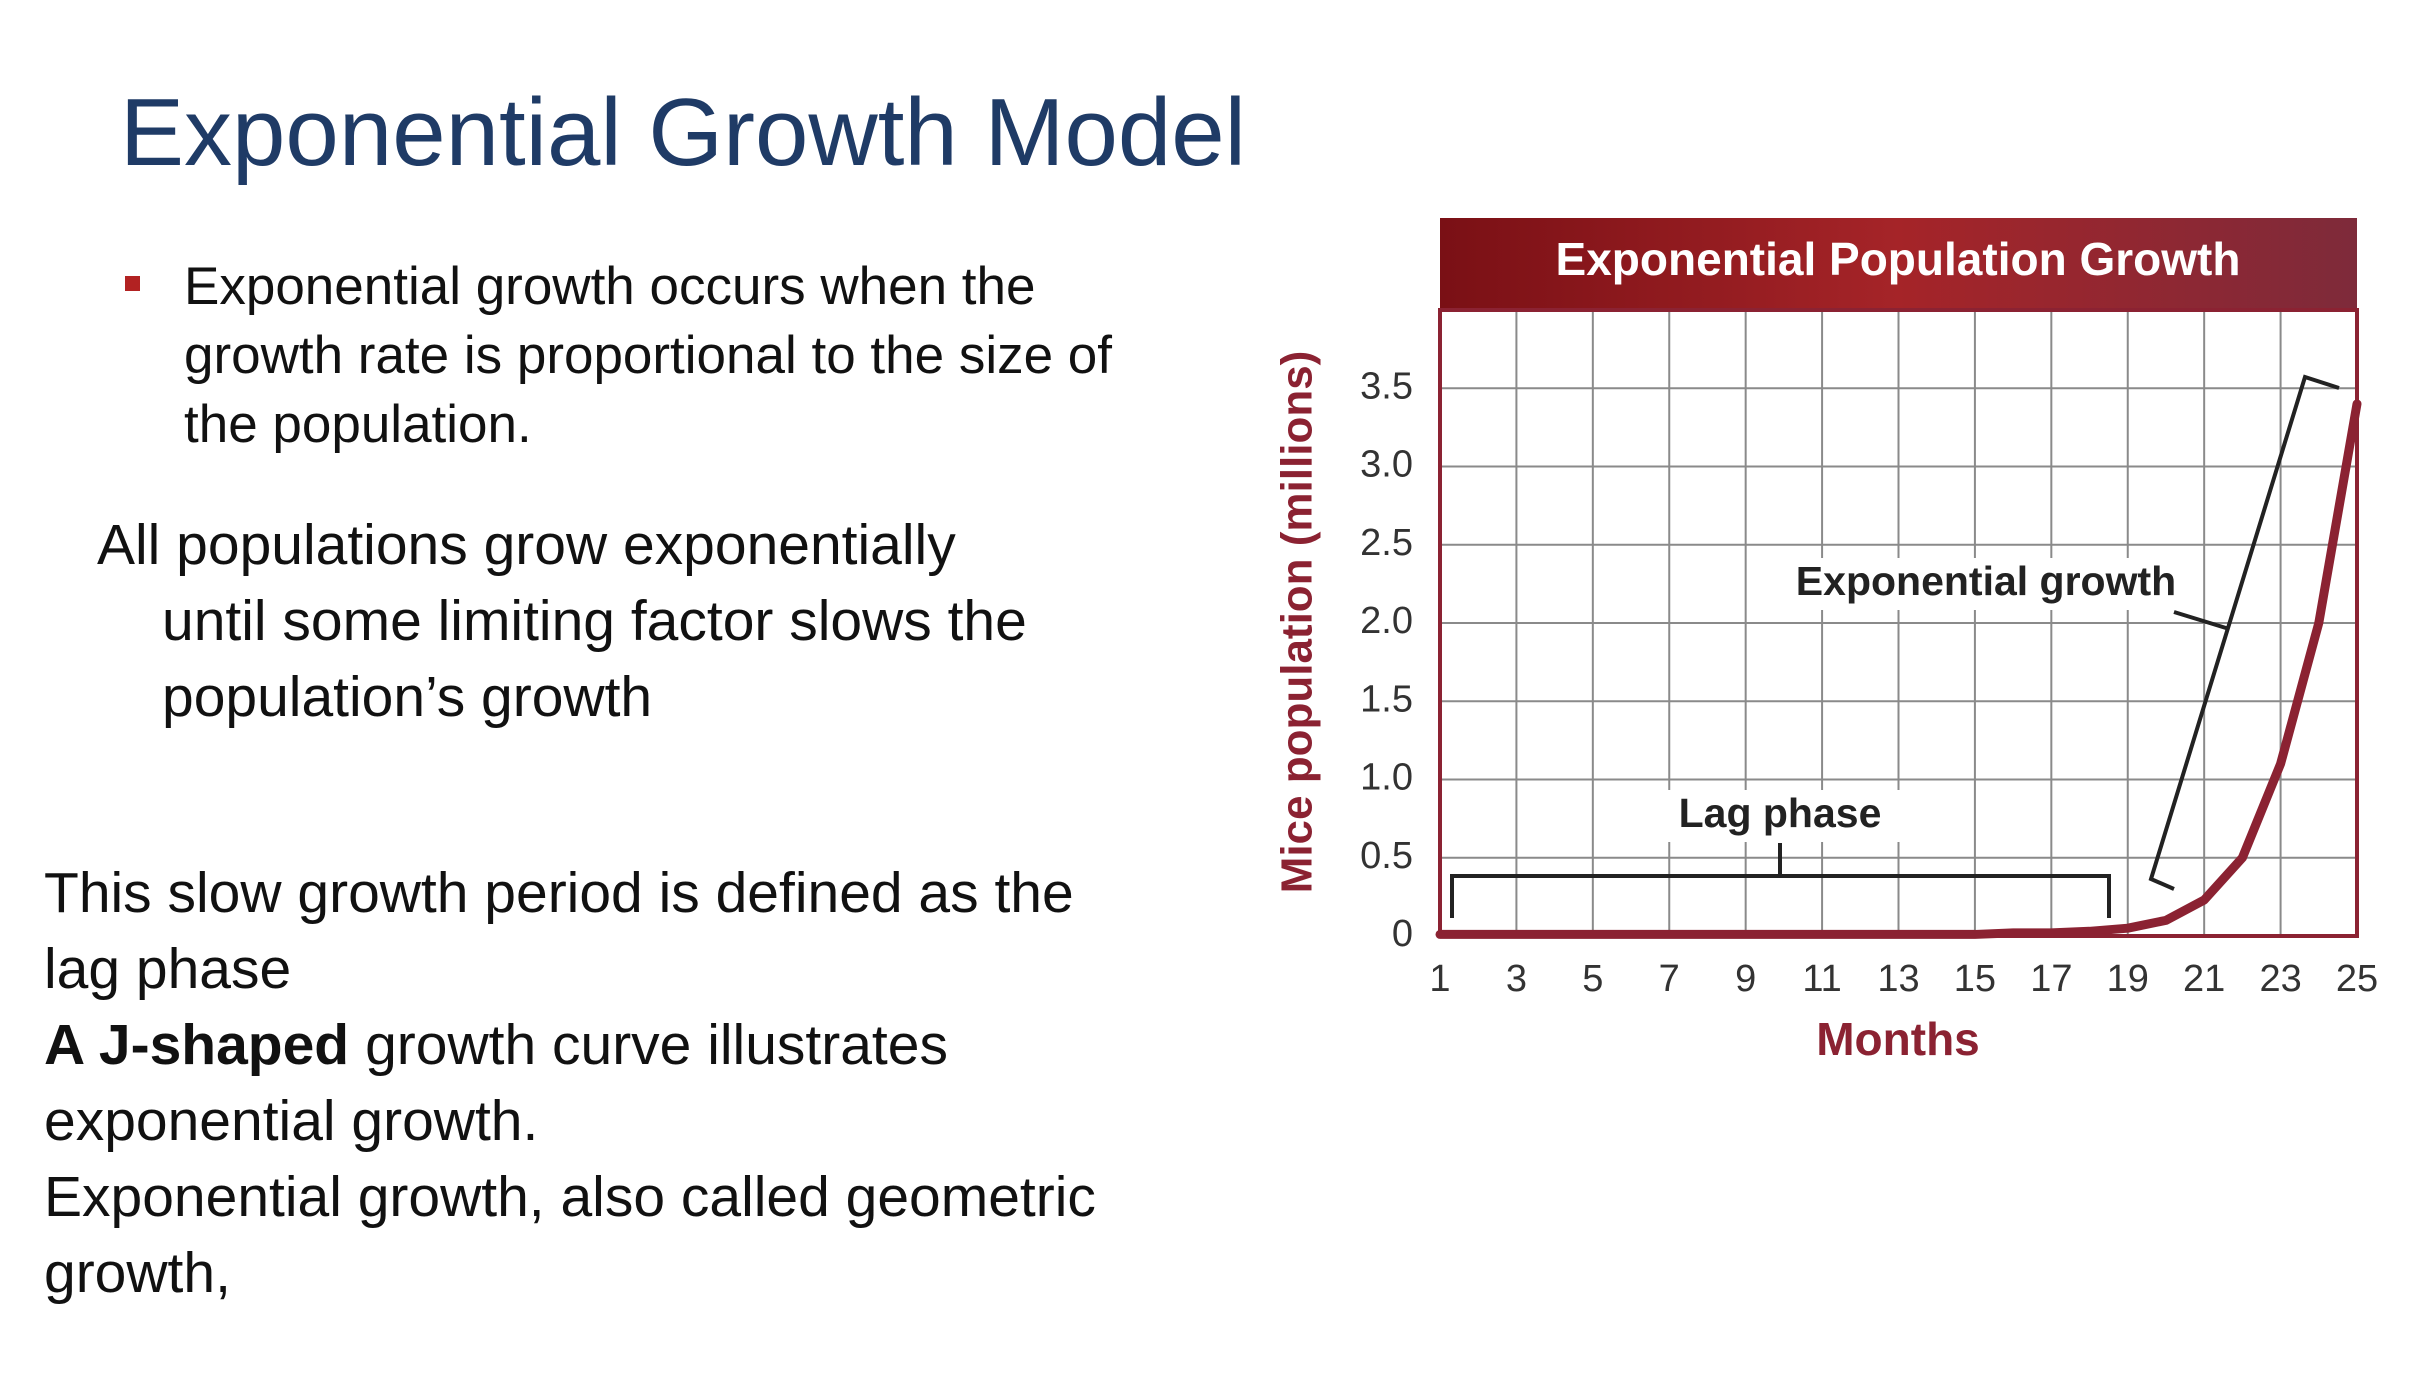  What do you see at coordinates (656, 1045) in the screenshot?
I see `text: growth curve illustrates` at bounding box center [656, 1045].